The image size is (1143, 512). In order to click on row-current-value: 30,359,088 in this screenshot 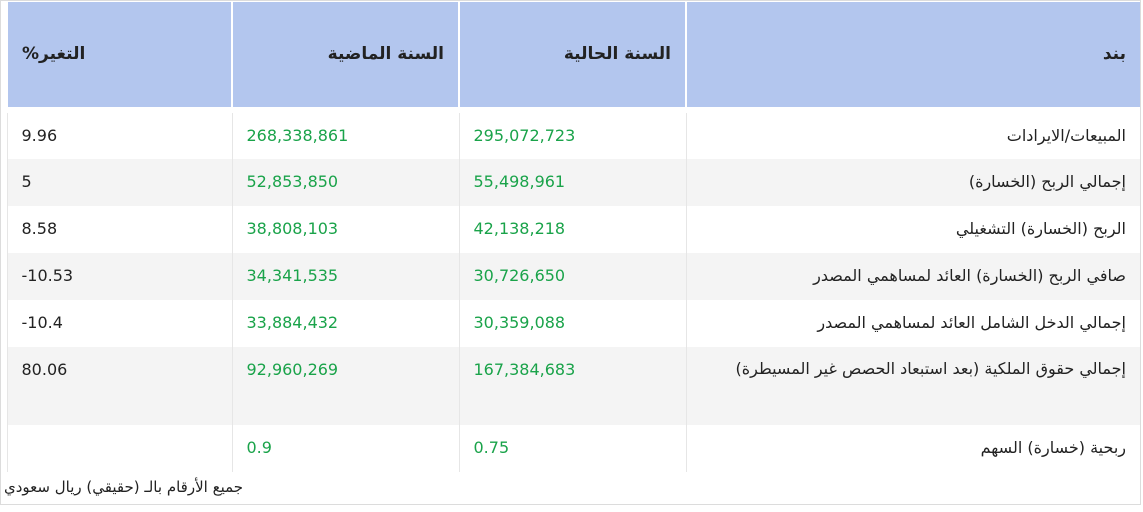, I will do `click(572, 323)`.